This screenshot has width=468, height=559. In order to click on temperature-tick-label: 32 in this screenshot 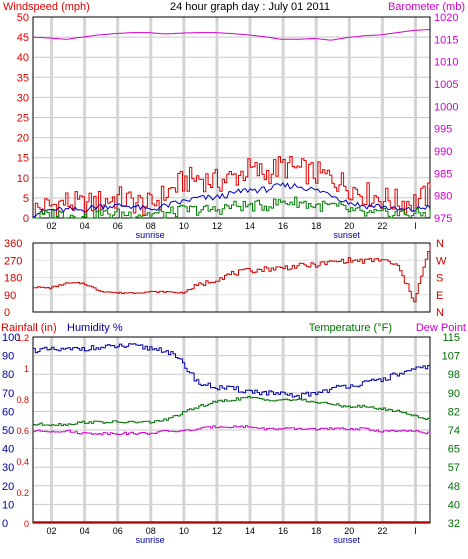, I will do `click(454, 524)`.